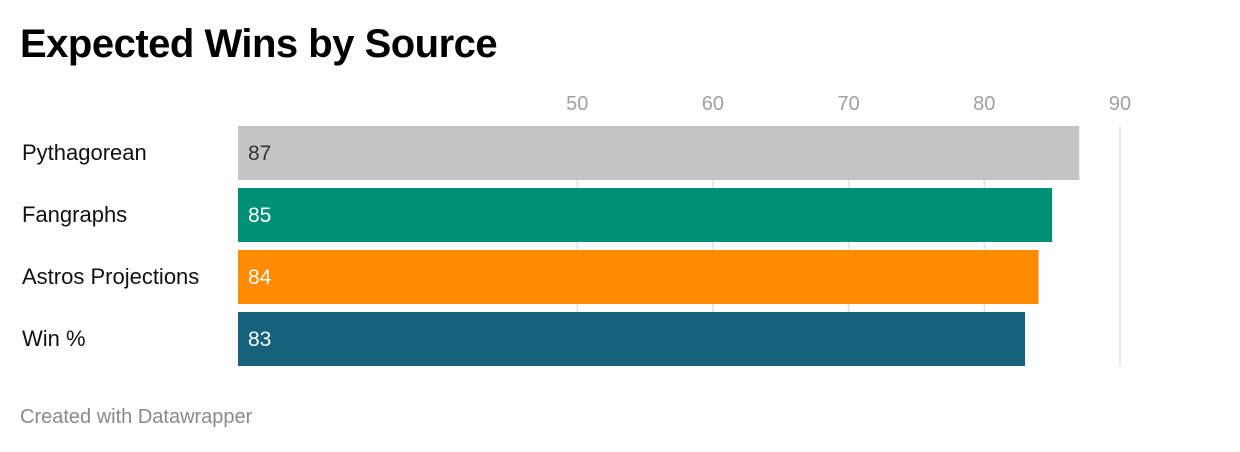 The image size is (1240, 452). I want to click on tick-label-70: 70, so click(848, 104).